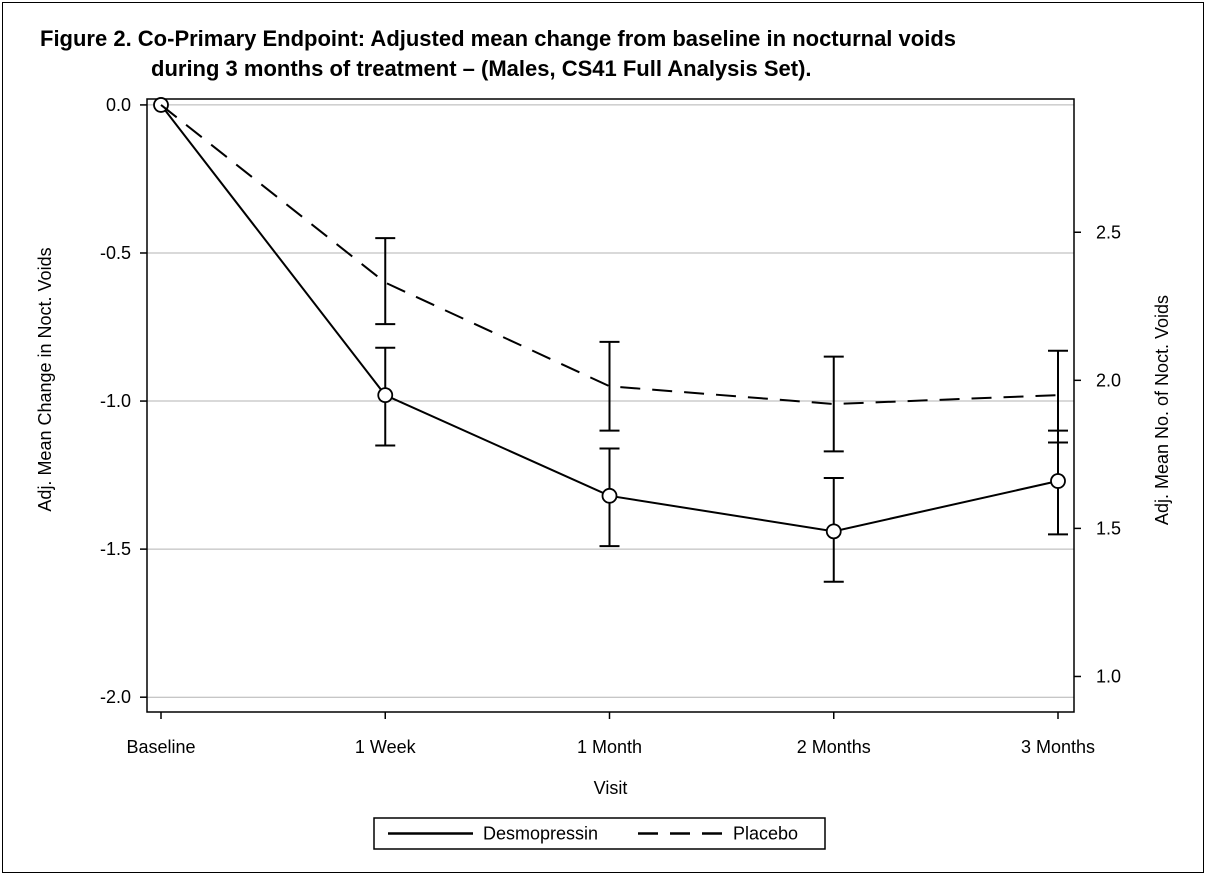  I want to click on y2-tick-label-2: 2.0, so click(1108, 380).